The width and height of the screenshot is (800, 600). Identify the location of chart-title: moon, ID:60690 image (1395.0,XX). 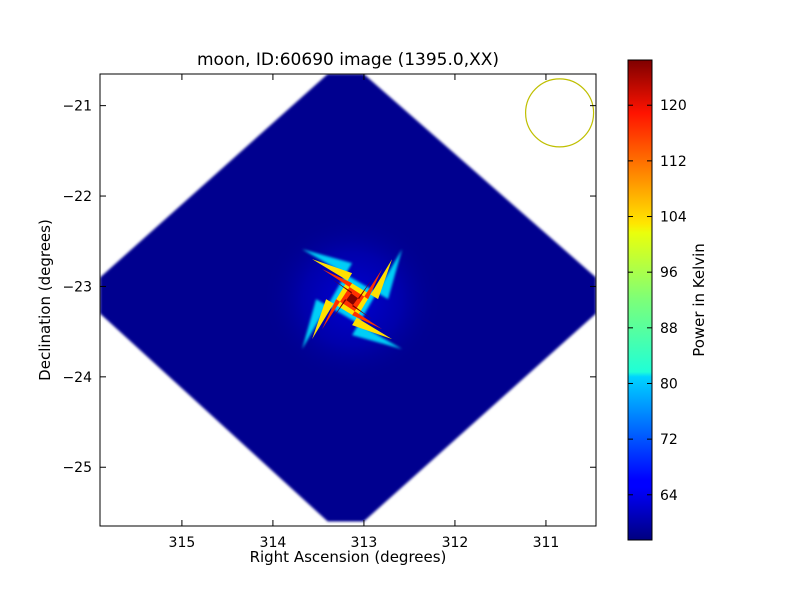
(348, 60).